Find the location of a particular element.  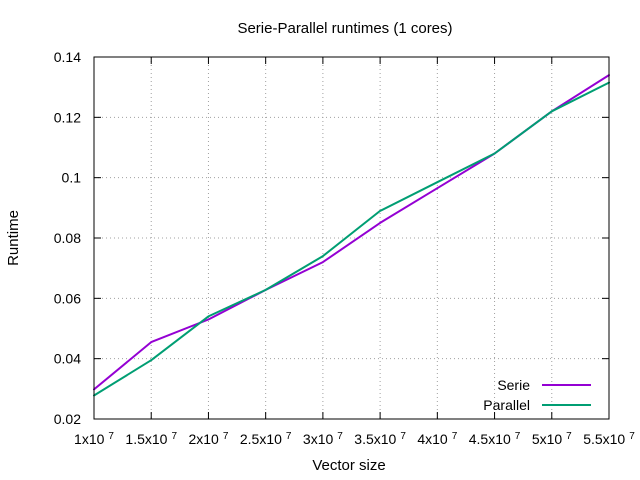

y-tick-label: 0.08 is located at coordinates (67, 238).